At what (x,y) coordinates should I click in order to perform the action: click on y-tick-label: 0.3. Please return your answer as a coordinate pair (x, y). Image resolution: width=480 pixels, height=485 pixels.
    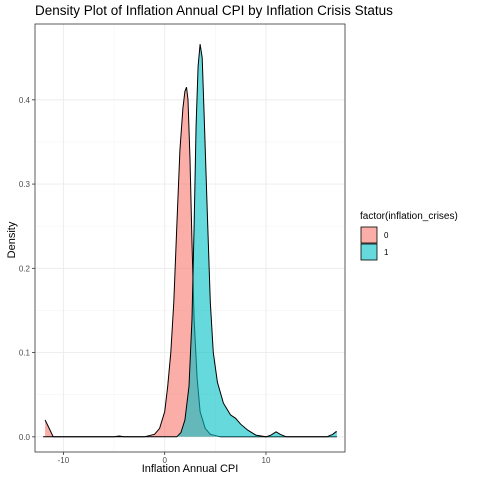
    Looking at the image, I should click on (25, 184).